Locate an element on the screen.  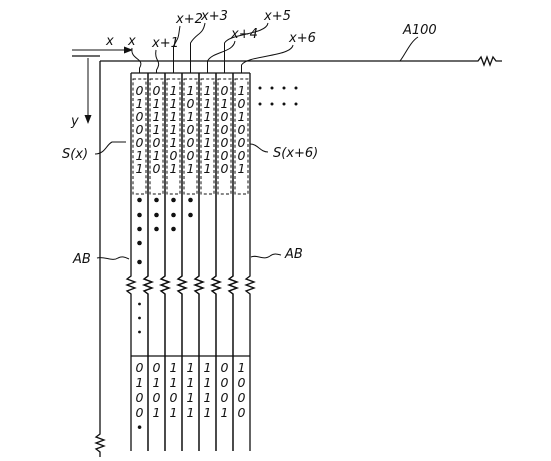
ab-left-label: AB is located at coordinates (81, 259).